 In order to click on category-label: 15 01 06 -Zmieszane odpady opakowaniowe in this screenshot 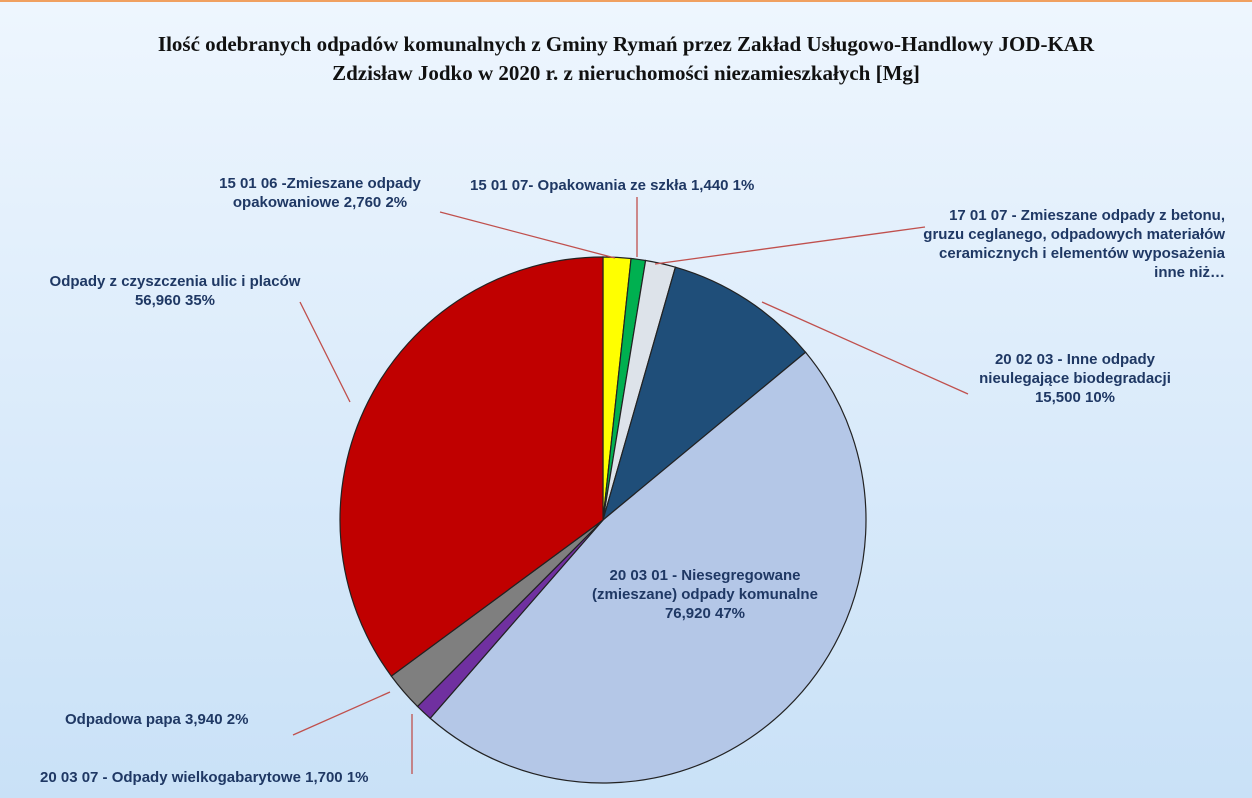, I will do `click(320, 193)`.